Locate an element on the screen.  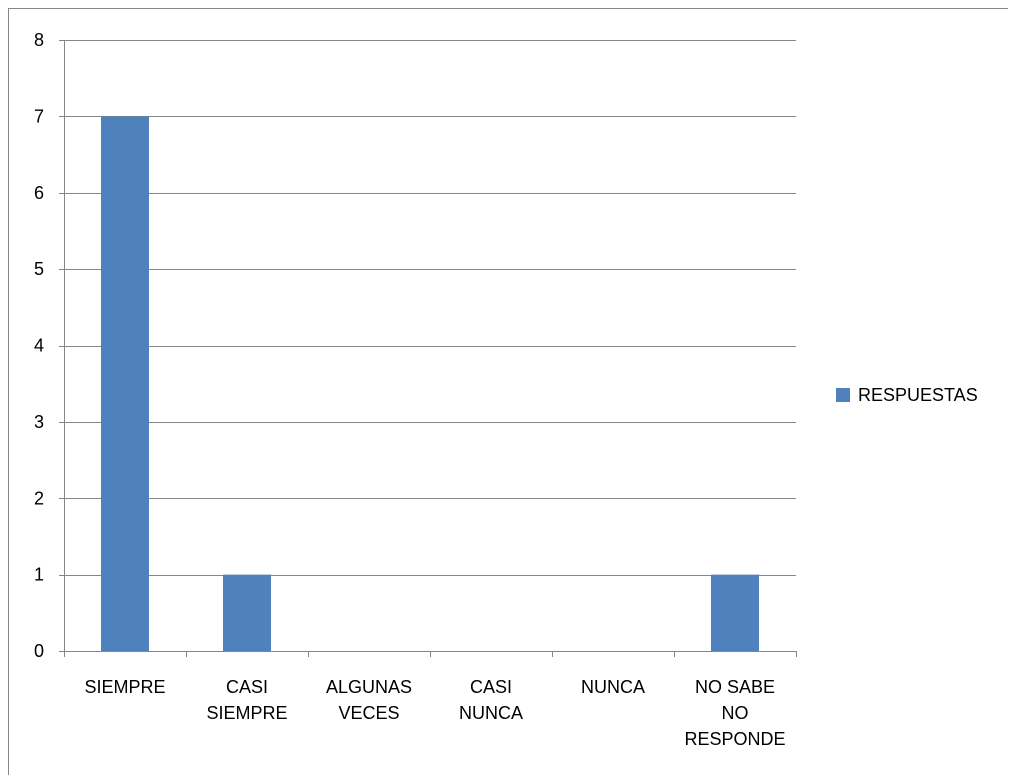
y-tick-label: 6 is located at coordinates (39, 193).